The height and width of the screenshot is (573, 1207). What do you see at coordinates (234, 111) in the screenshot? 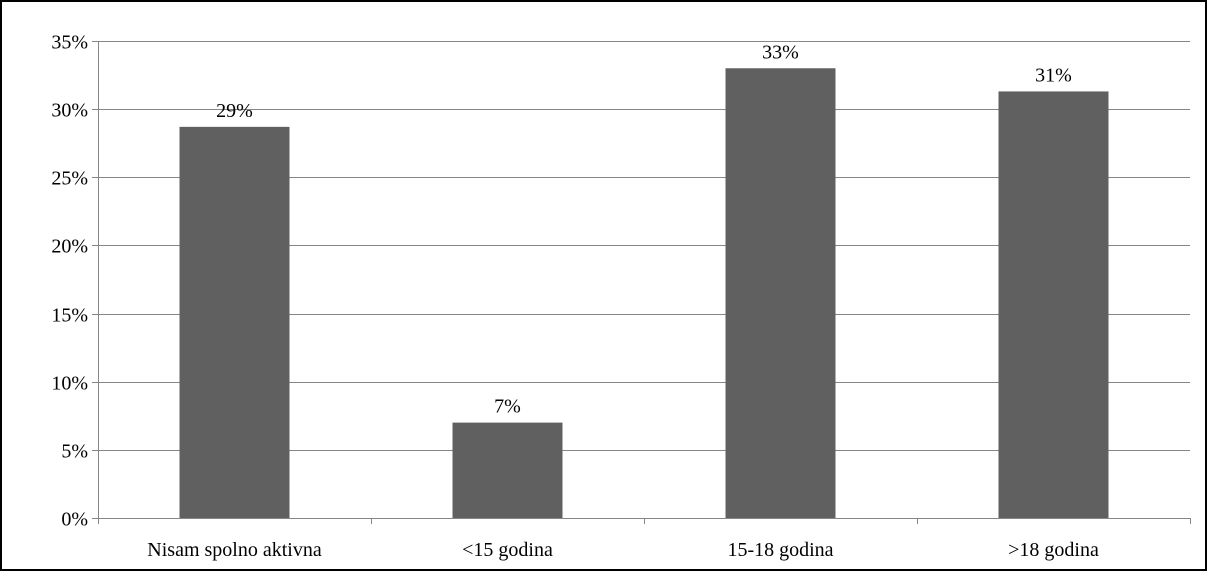
I see `data-label-0: 29%` at bounding box center [234, 111].